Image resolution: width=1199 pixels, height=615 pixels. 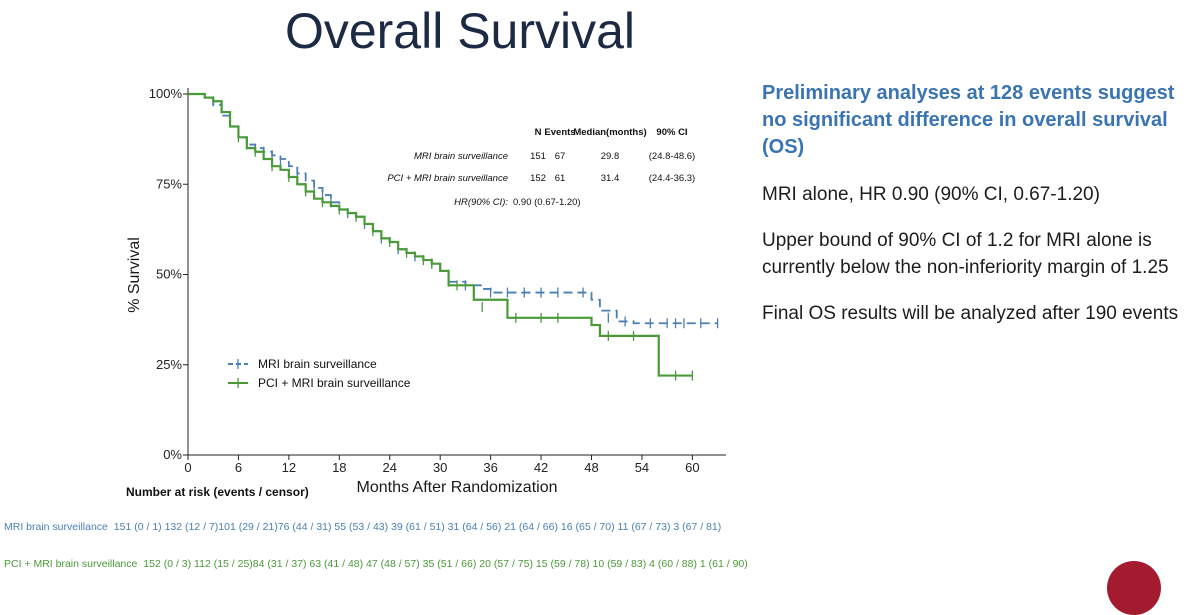 What do you see at coordinates (169, 364) in the screenshot?
I see `y-tick-label: 25%` at bounding box center [169, 364].